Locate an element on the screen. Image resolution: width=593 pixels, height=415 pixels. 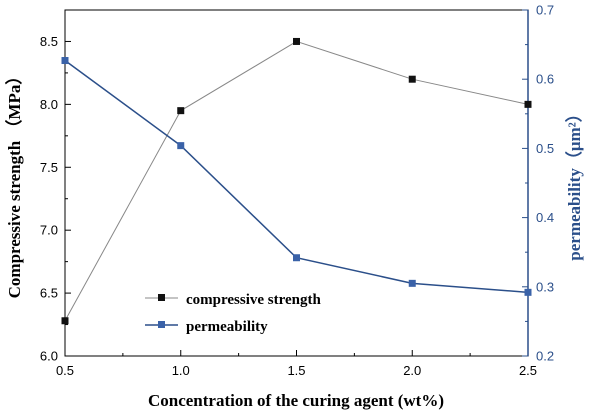
y-right-tick-label-2: 0.4 is located at coordinates (545, 217).